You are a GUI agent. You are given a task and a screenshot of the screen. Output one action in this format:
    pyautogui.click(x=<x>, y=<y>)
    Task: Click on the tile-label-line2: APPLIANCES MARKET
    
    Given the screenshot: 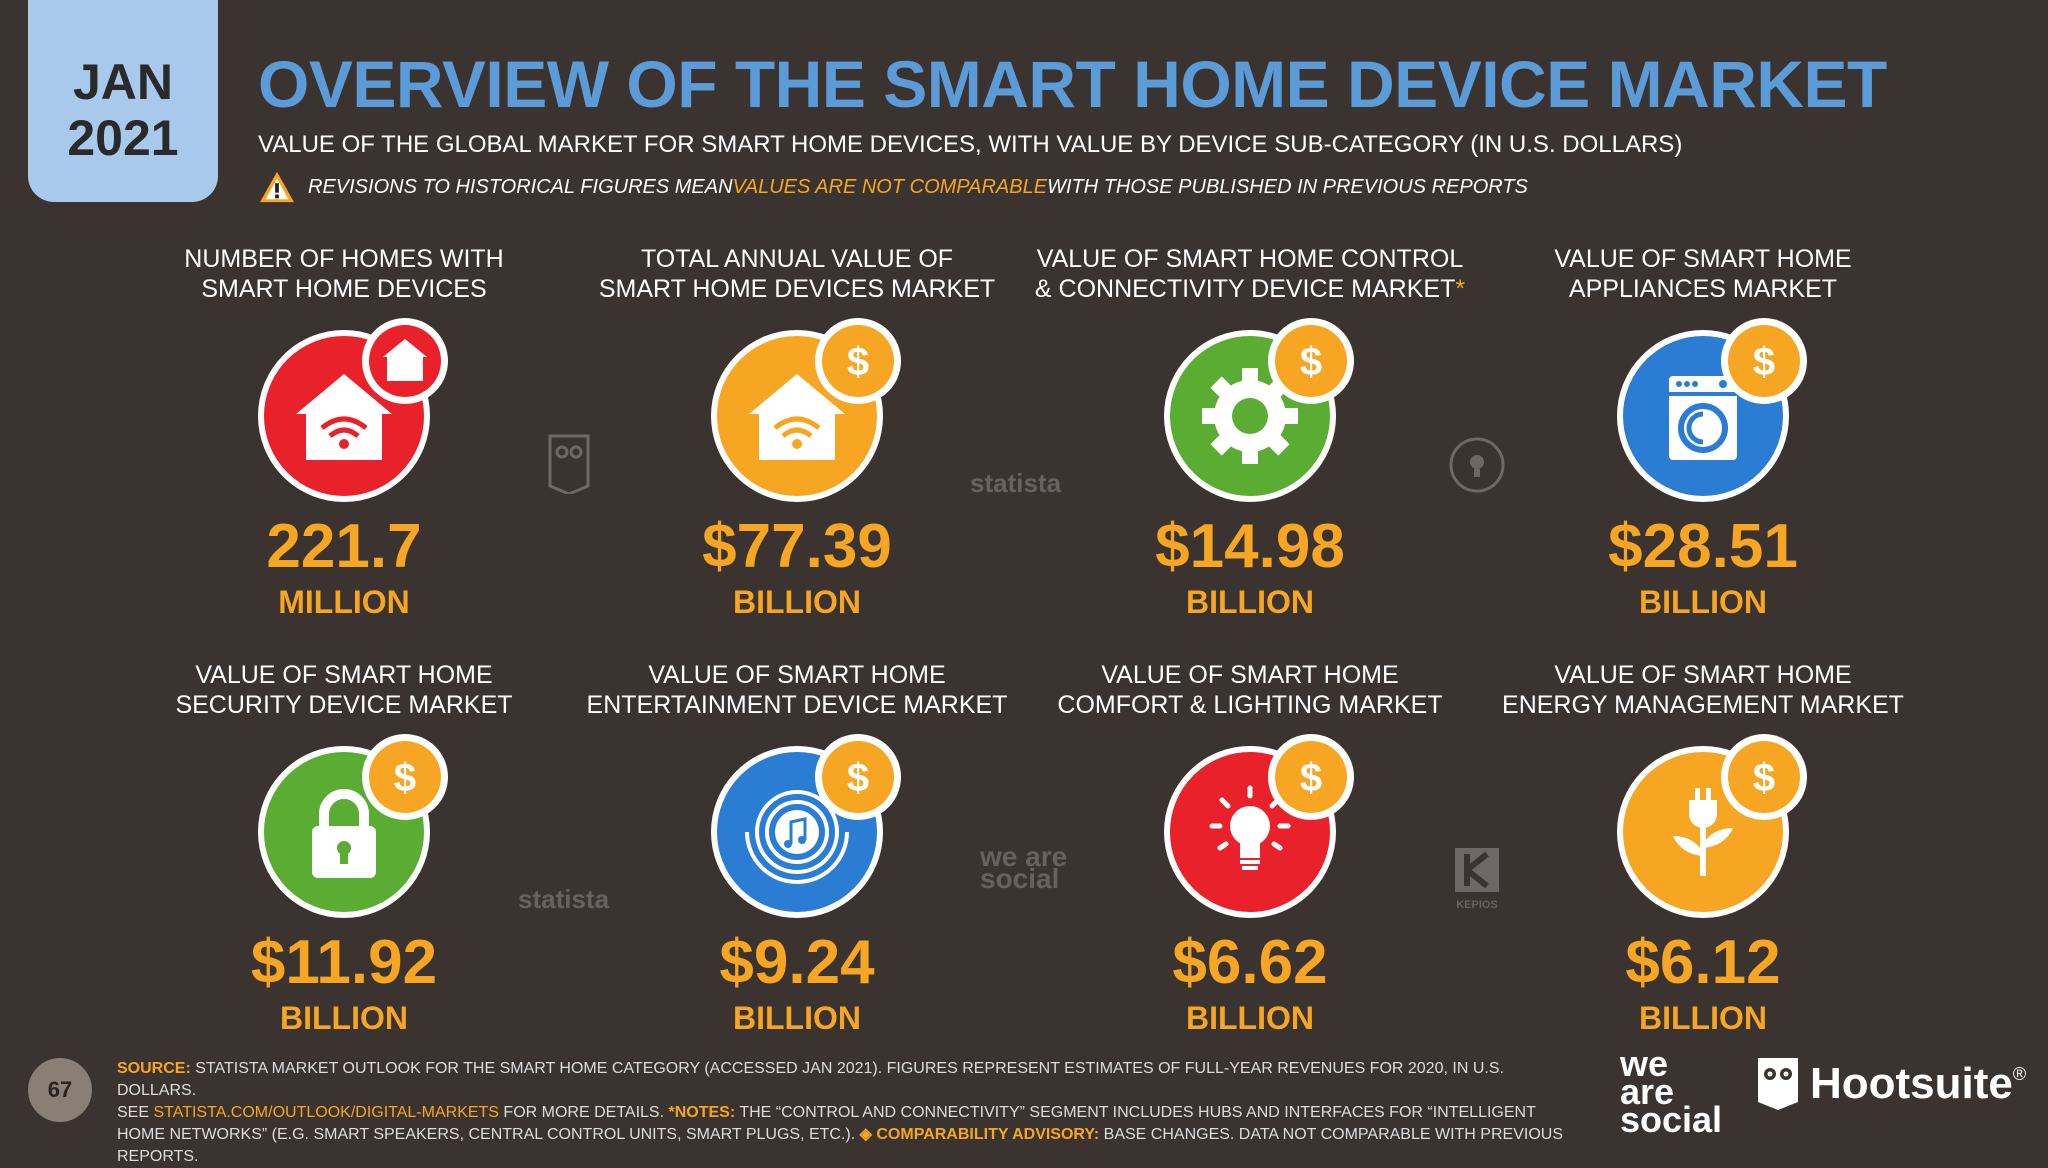 What is the action you would take?
    pyautogui.click(x=1703, y=289)
    